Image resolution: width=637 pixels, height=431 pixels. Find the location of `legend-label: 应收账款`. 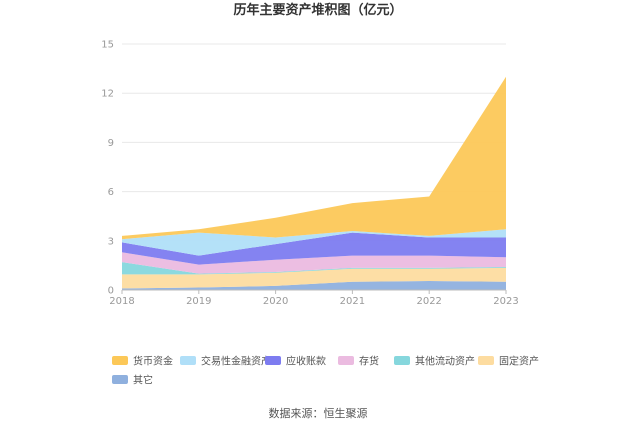

legend-label: 应收账款 is located at coordinates (306, 361).